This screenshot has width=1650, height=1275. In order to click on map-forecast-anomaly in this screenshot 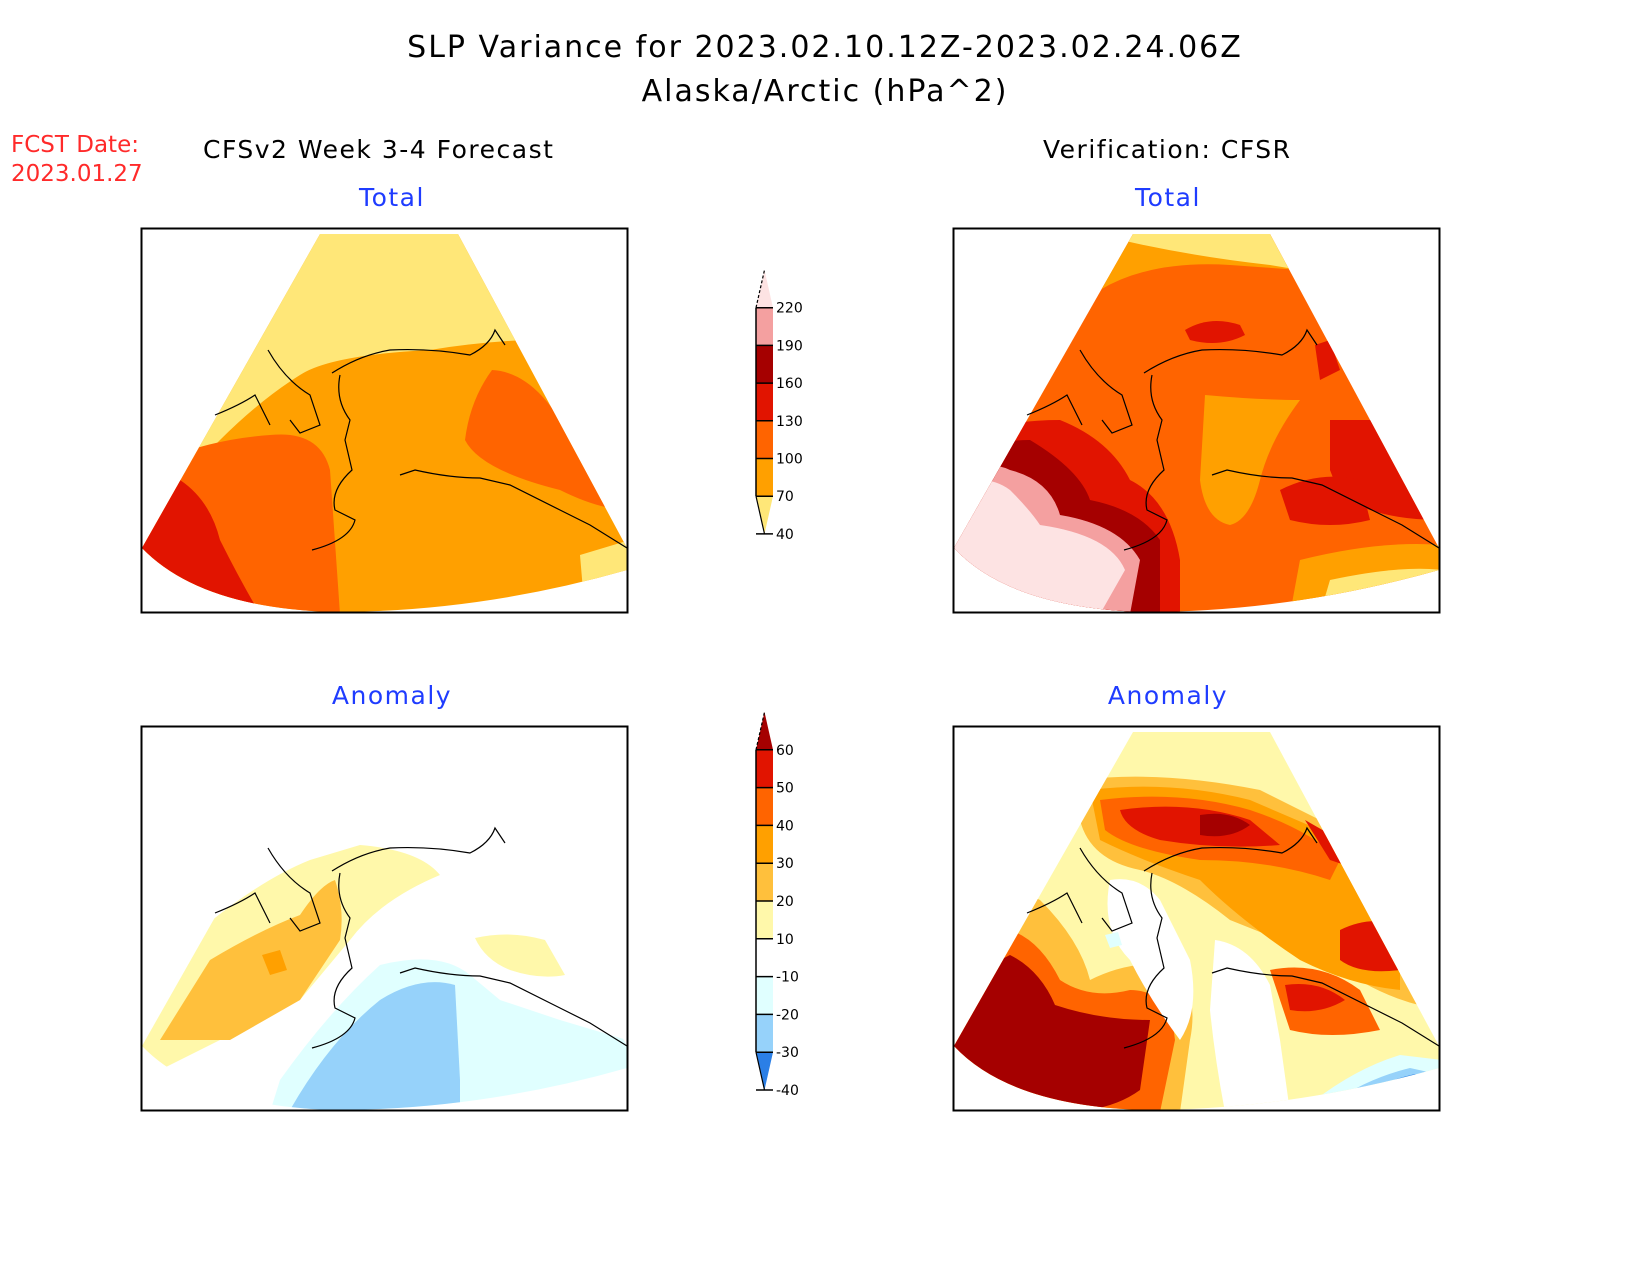, I will do `click(384, 918)`.